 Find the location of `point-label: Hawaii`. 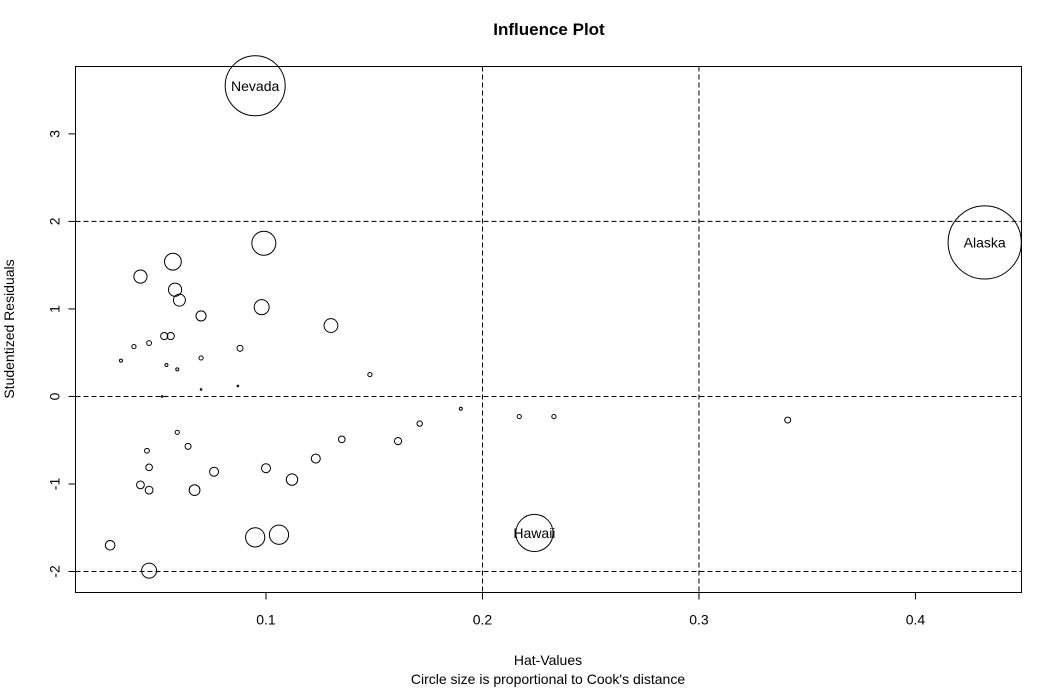

point-label: Hawaii is located at coordinates (534, 533).